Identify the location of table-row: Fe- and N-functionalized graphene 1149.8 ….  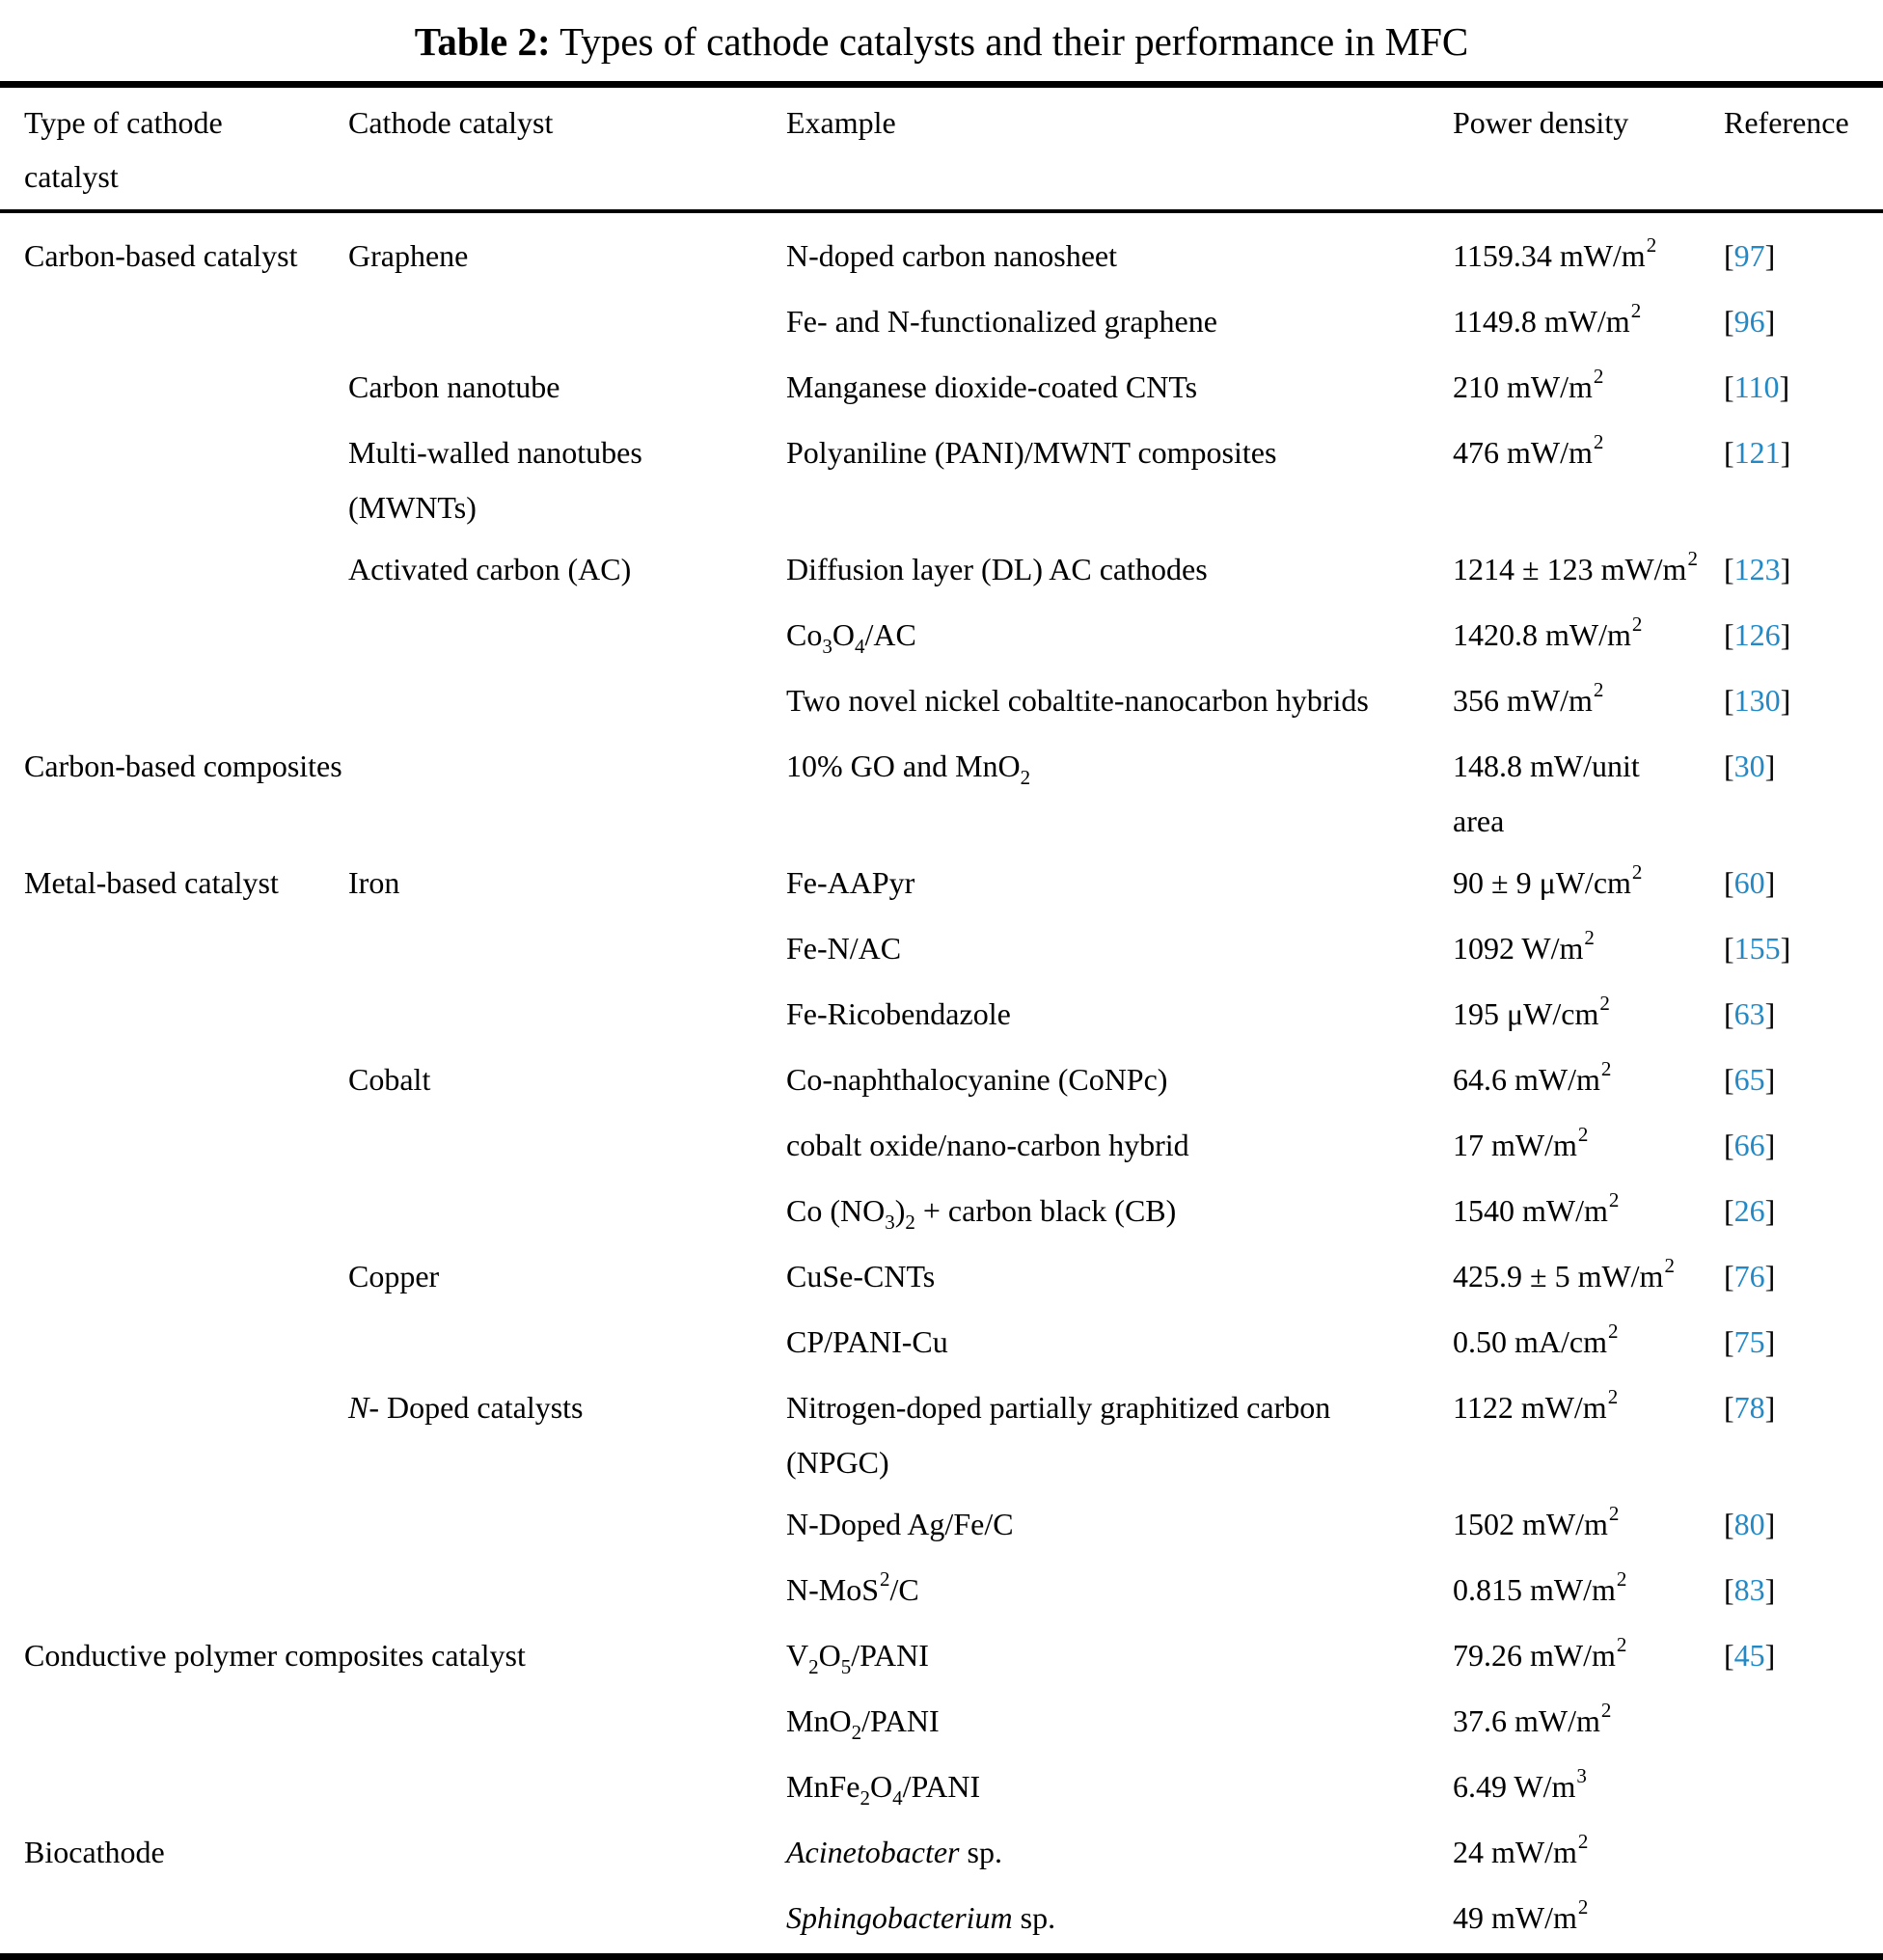
(942, 324).